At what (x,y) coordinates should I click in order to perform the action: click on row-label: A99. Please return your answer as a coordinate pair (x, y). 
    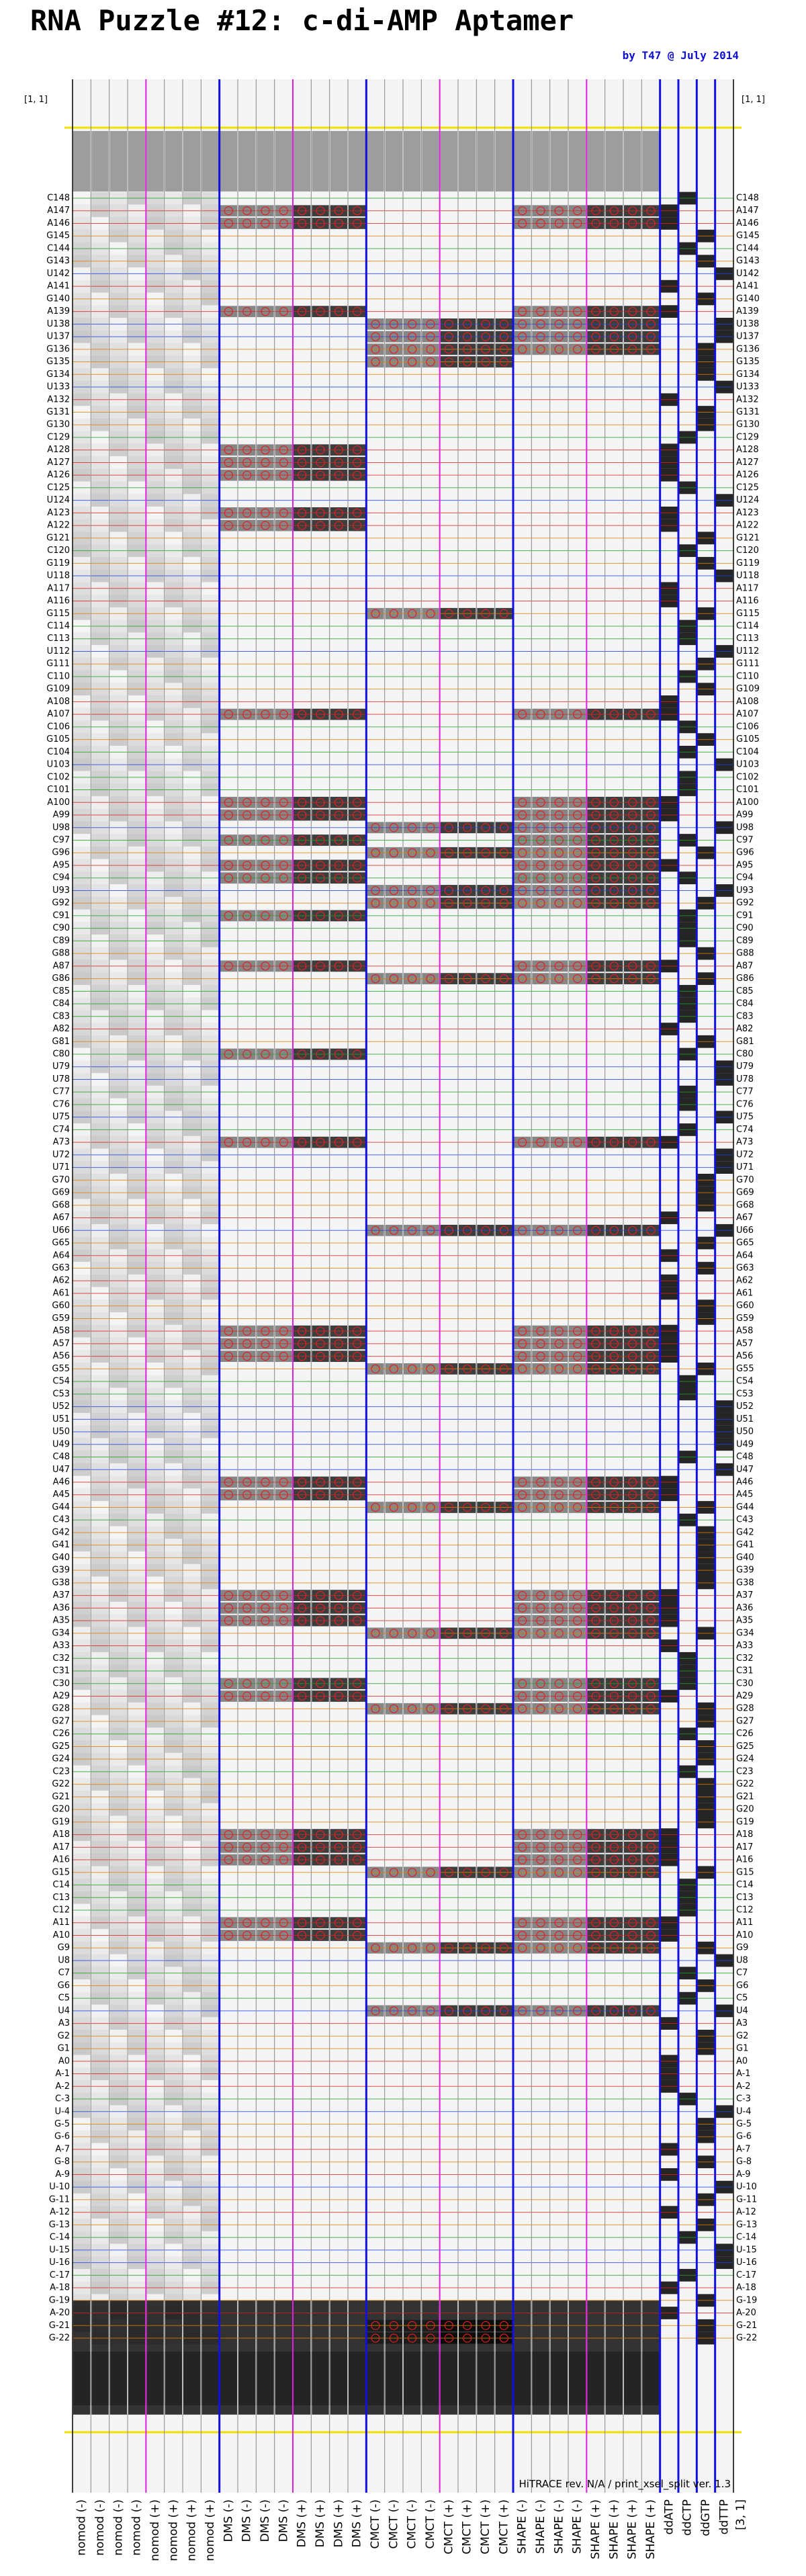
    Looking at the image, I should click on (61, 815).